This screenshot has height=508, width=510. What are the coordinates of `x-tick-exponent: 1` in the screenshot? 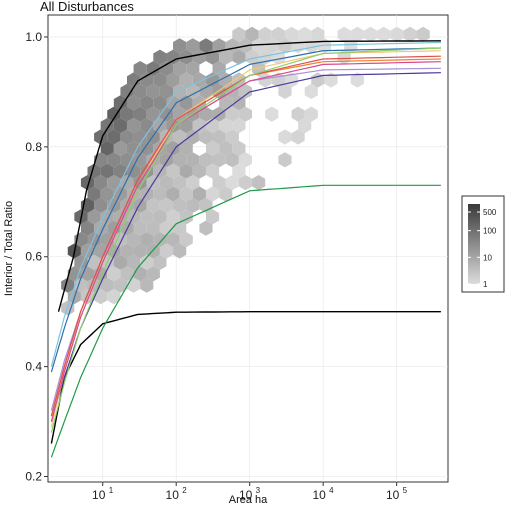 It's located at (111, 490).